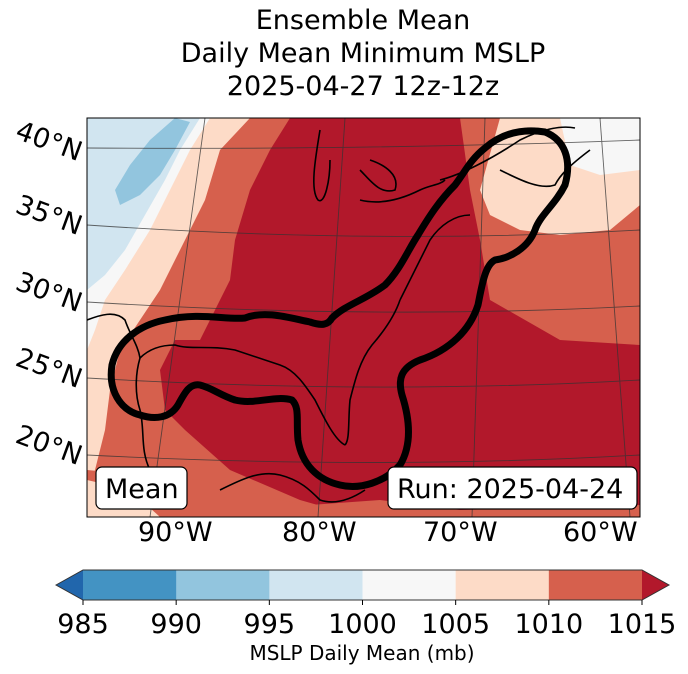 The height and width of the screenshot is (674, 688). Describe the element at coordinates (363, 53) in the screenshot. I see `chart-title-line-2: Daily Mean Minimum MSLP` at that location.